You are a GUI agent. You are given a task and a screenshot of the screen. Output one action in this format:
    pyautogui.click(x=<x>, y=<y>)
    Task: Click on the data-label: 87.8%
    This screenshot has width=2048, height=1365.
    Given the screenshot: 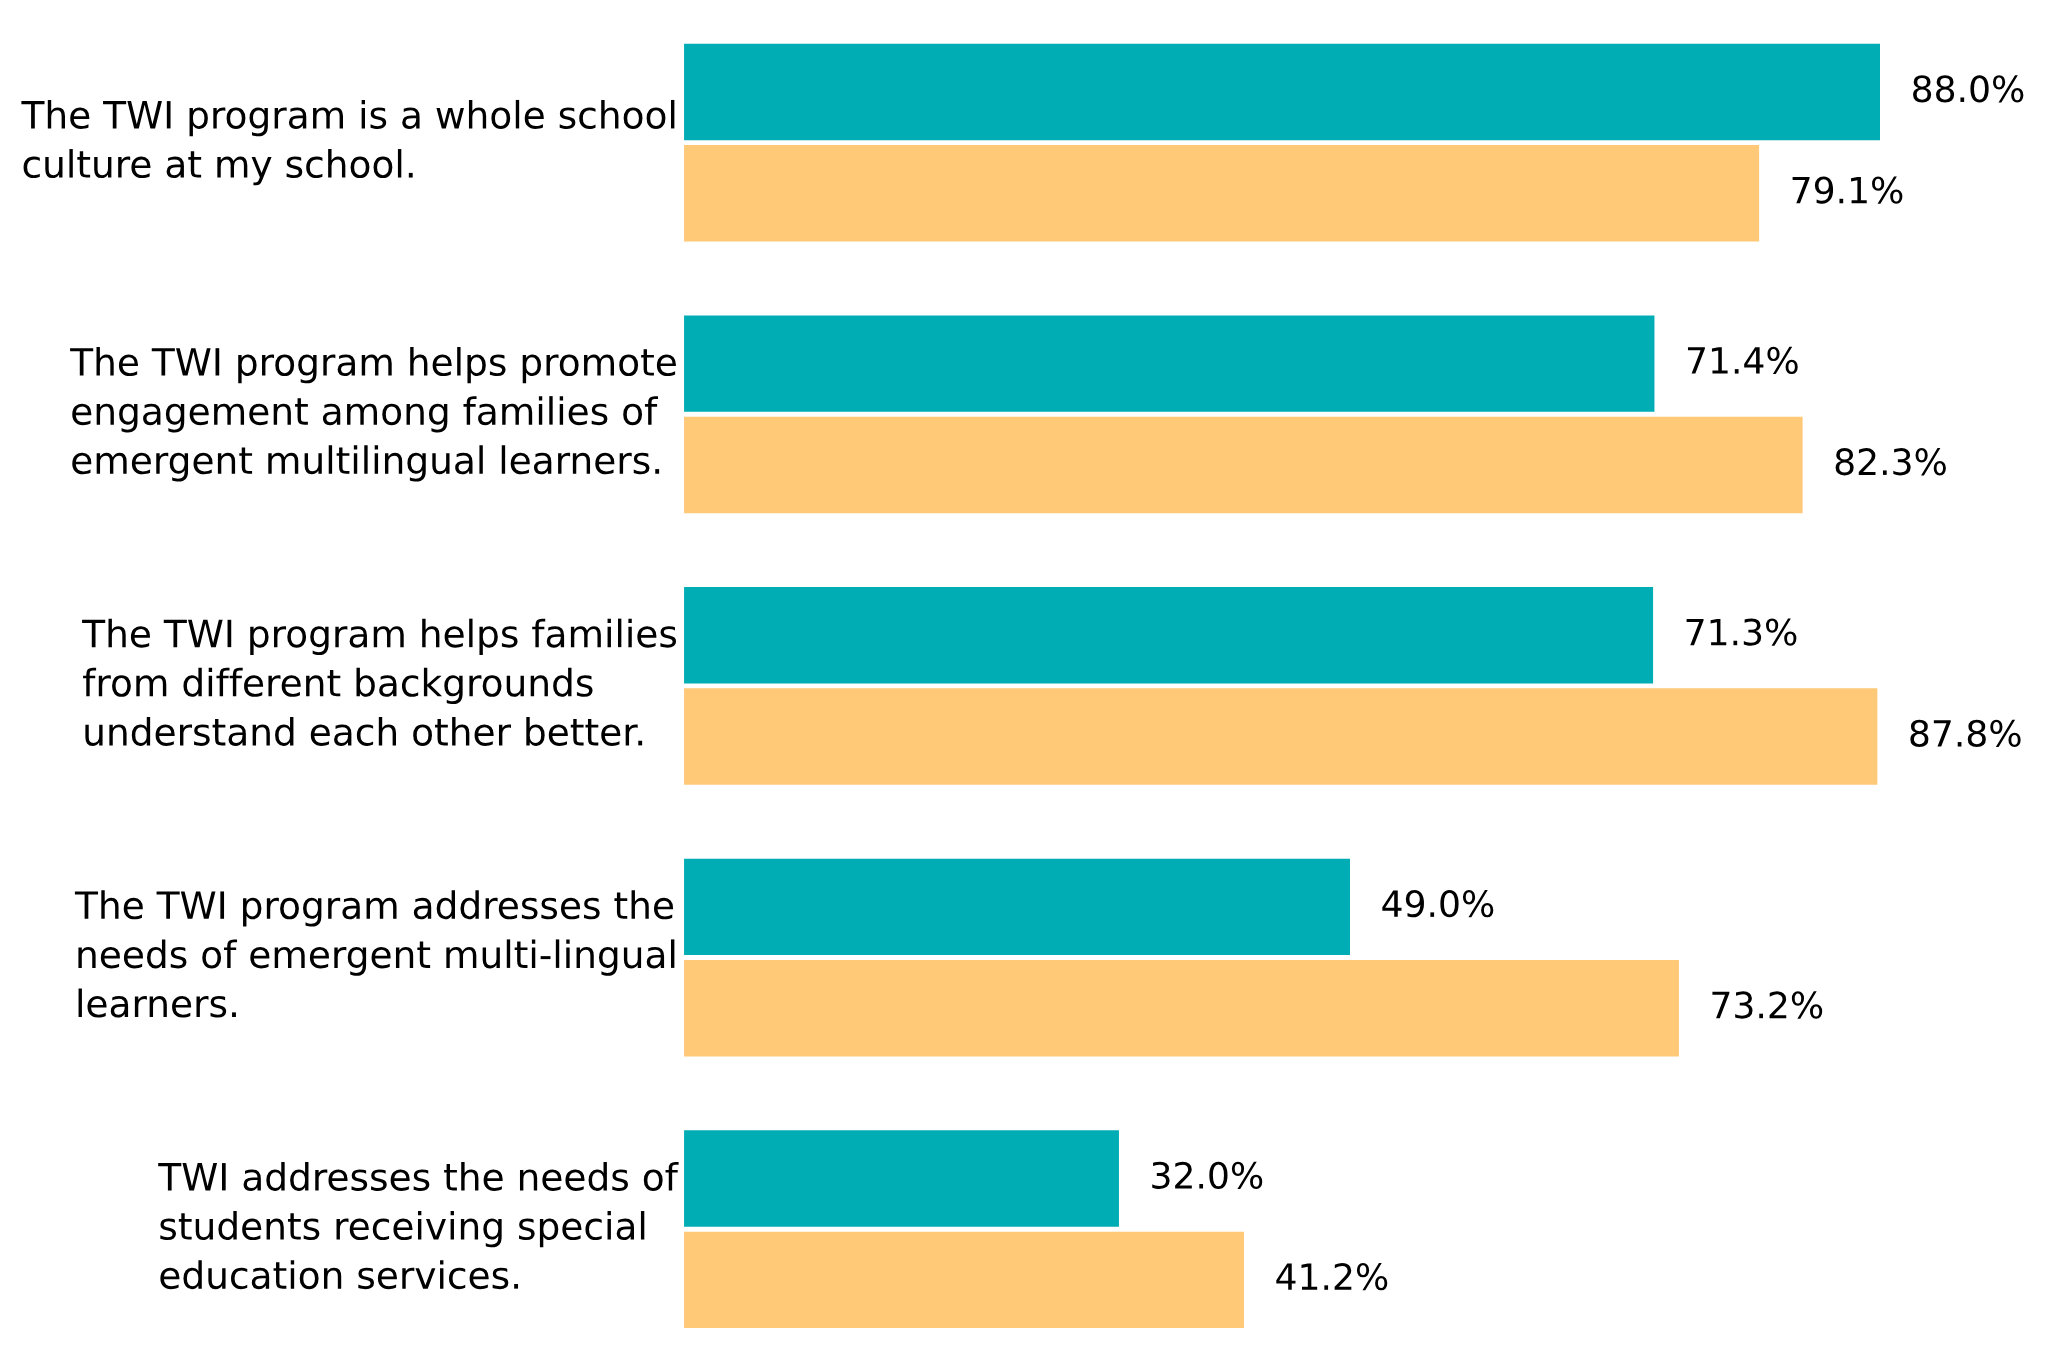 What is the action you would take?
    pyautogui.click(x=1965, y=733)
    